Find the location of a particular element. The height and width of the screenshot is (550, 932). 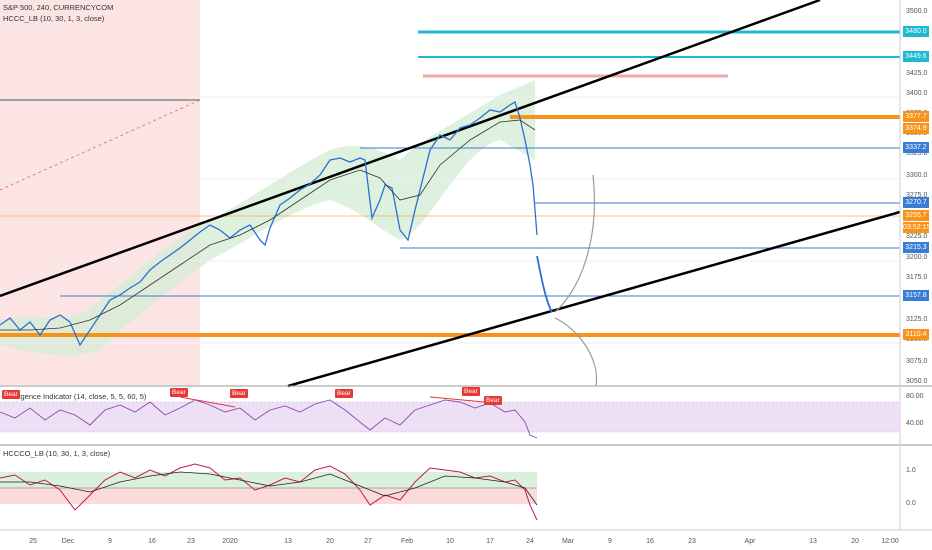

projection-arc-down is located at coordinates (576, 352).